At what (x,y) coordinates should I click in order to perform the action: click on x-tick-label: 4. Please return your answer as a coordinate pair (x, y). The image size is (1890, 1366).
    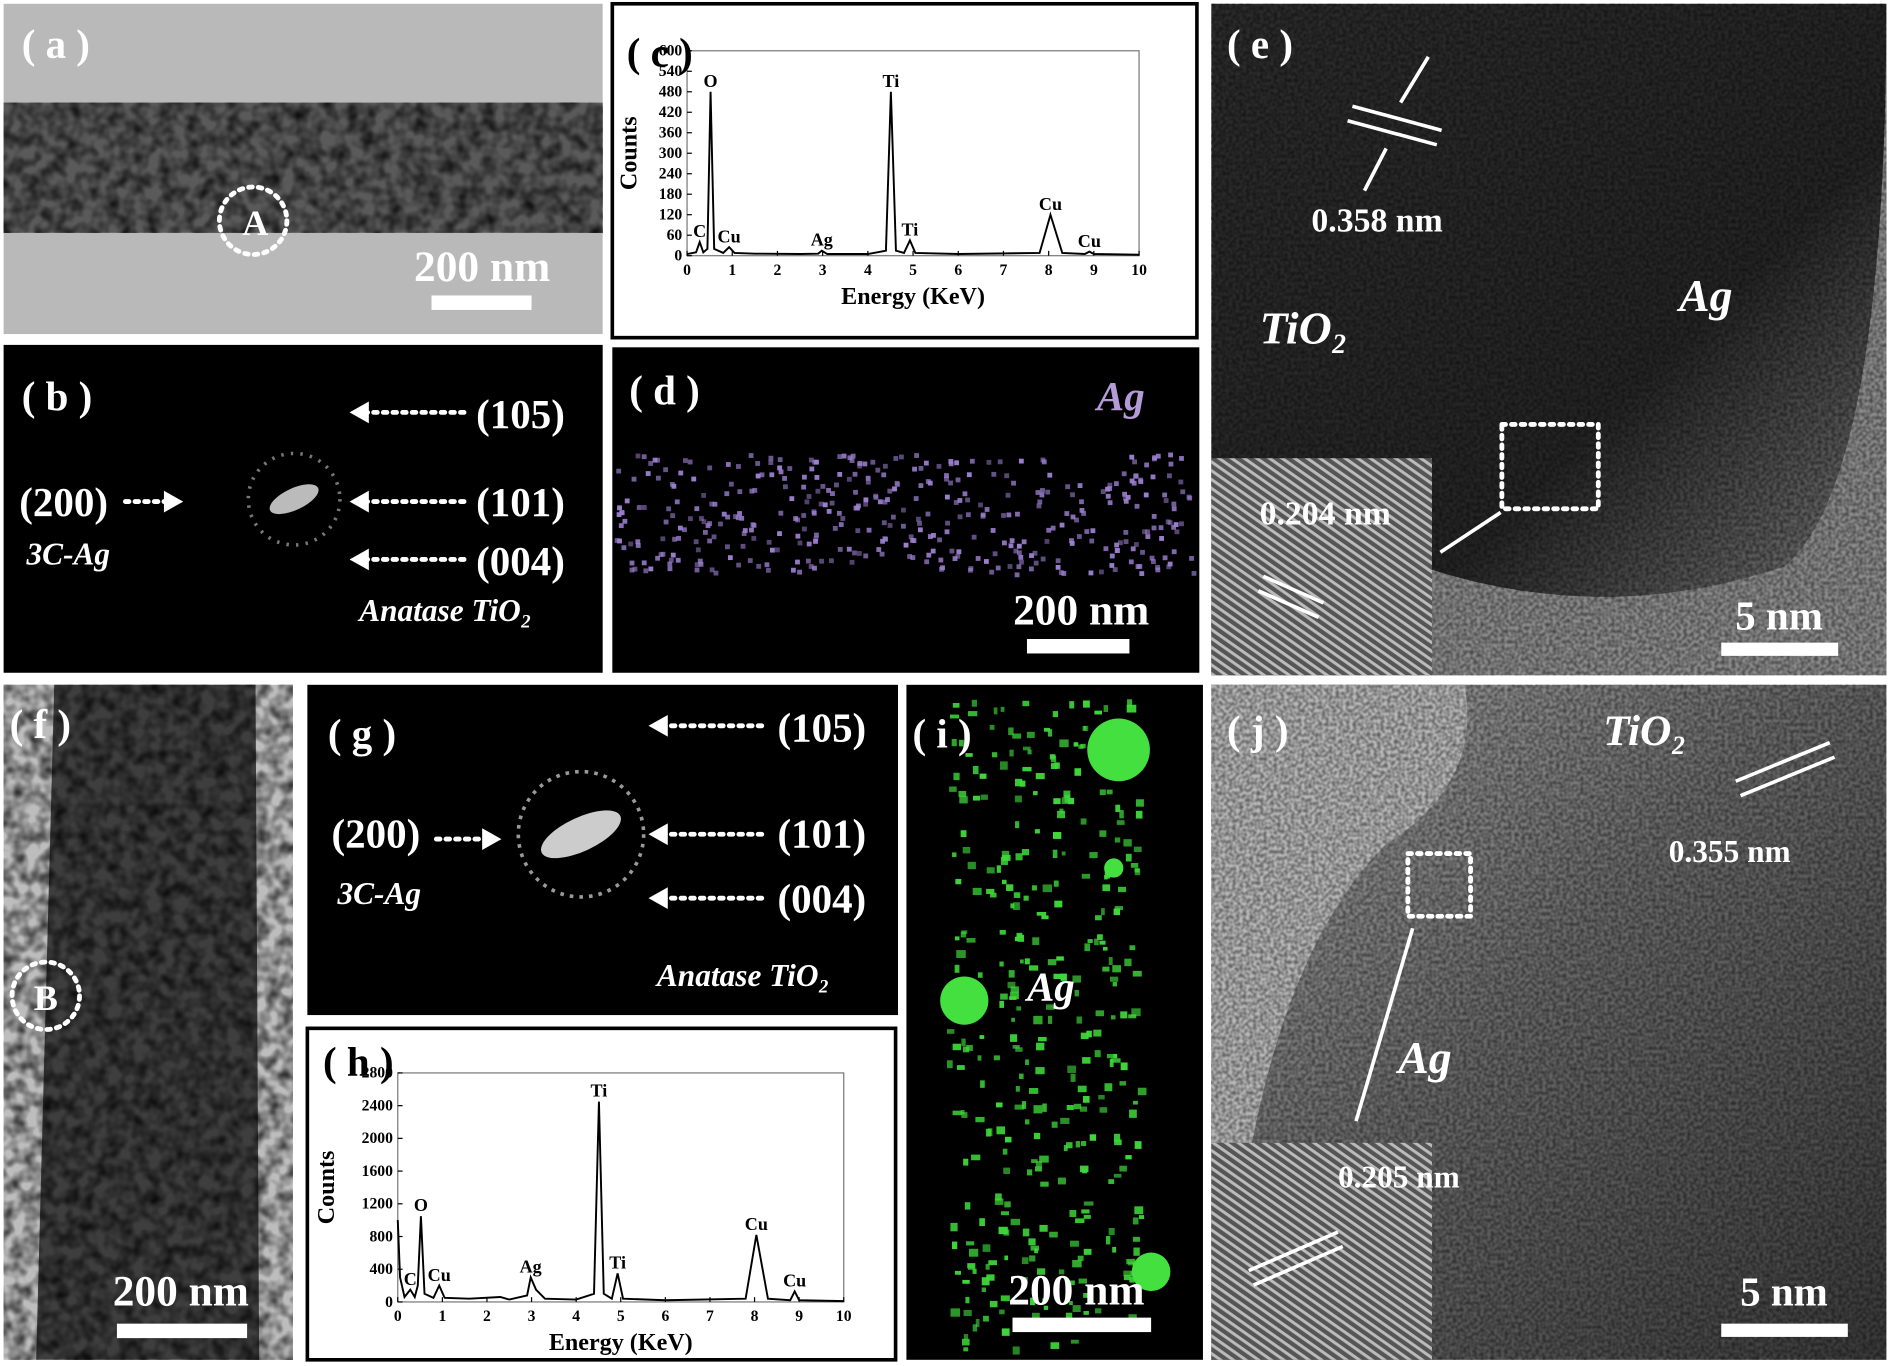
    Looking at the image, I should click on (576, 1316).